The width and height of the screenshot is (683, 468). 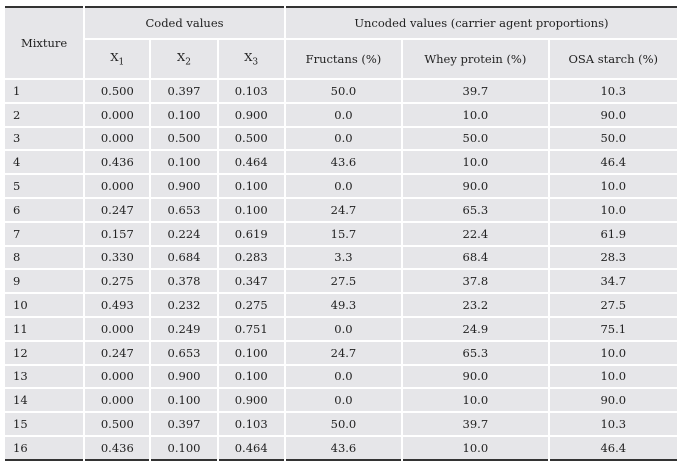 What do you see at coordinates (44, 209) in the screenshot?
I see `cell-mixture: 6` at bounding box center [44, 209].